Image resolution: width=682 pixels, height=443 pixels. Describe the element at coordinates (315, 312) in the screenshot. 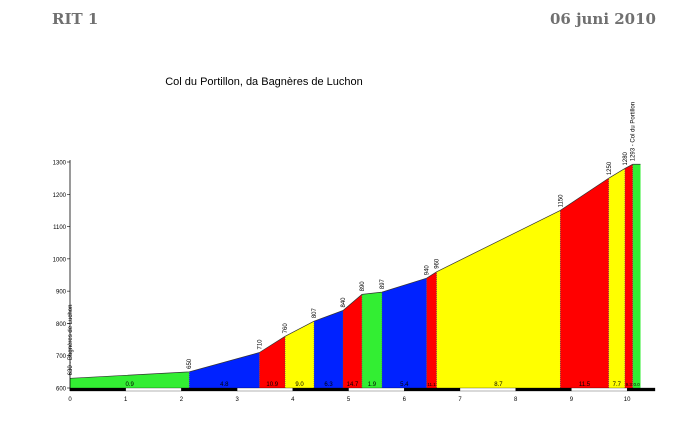

I see `elevation-label: 807` at that location.